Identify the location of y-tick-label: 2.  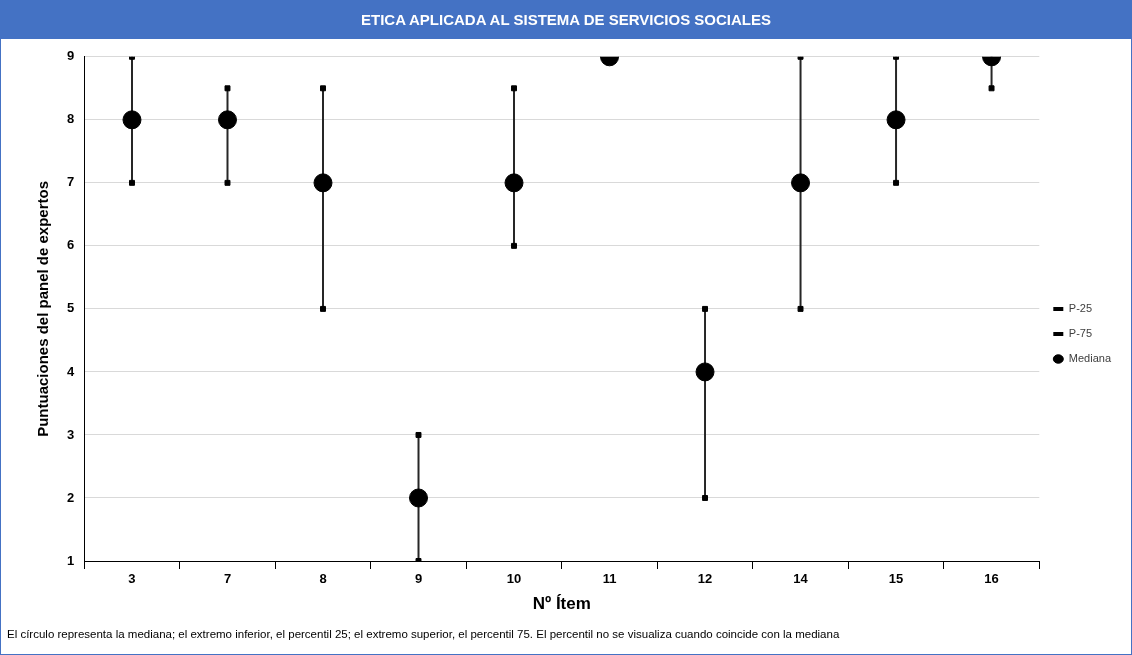
(71, 497).